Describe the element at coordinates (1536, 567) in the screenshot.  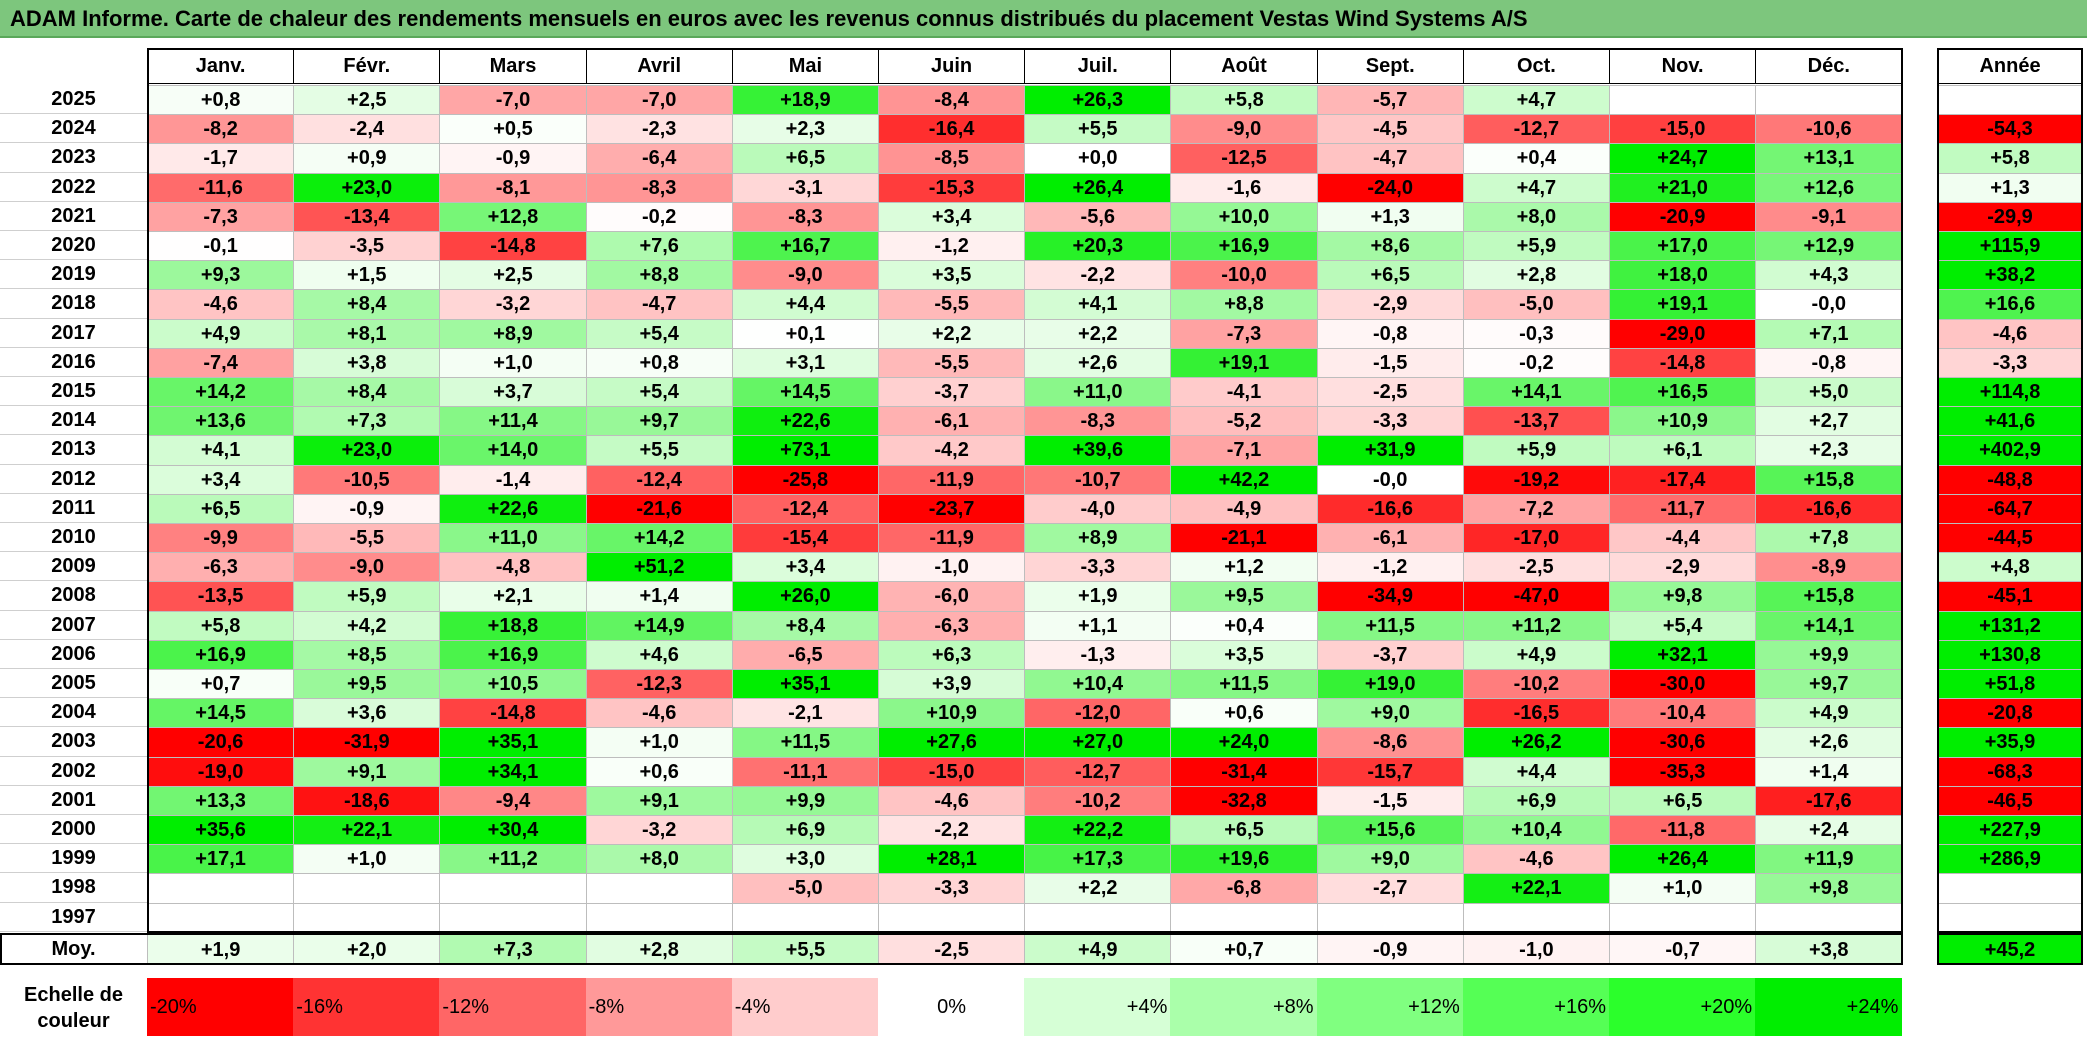
I see `heatmap-cell: -2,5` at that location.